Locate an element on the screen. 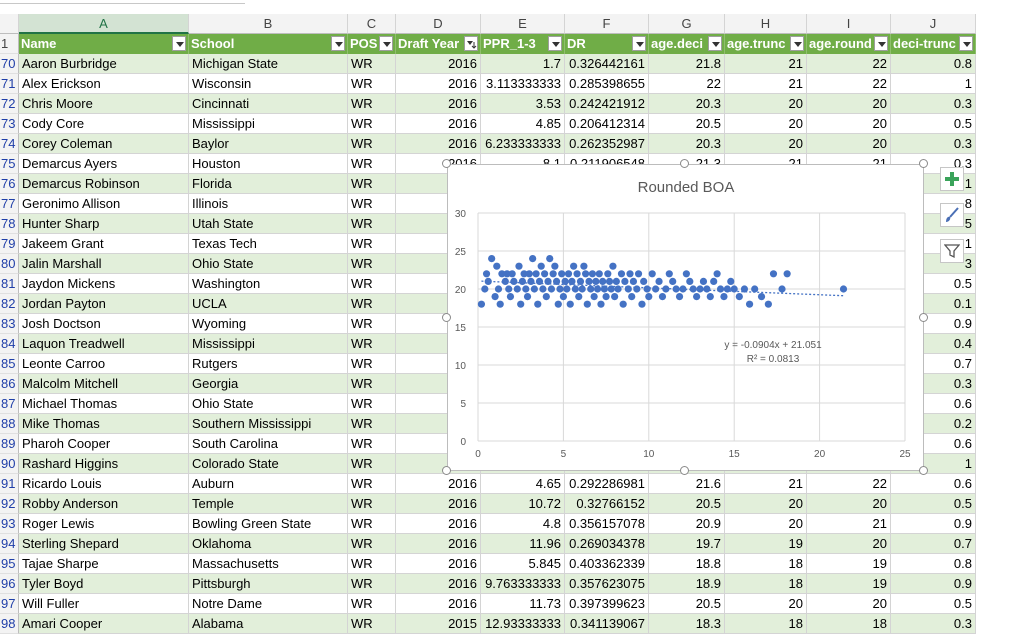 Image resolution: width=1026 pixels, height=635 pixels. table-cell-dr: 0.341139067 is located at coordinates (607, 624).